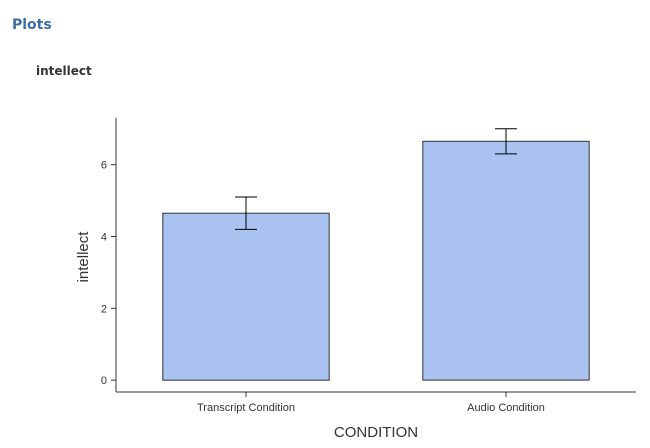 This screenshot has width=650, height=448. What do you see at coordinates (83, 257) in the screenshot?
I see `y-axis-title: intellect` at bounding box center [83, 257].